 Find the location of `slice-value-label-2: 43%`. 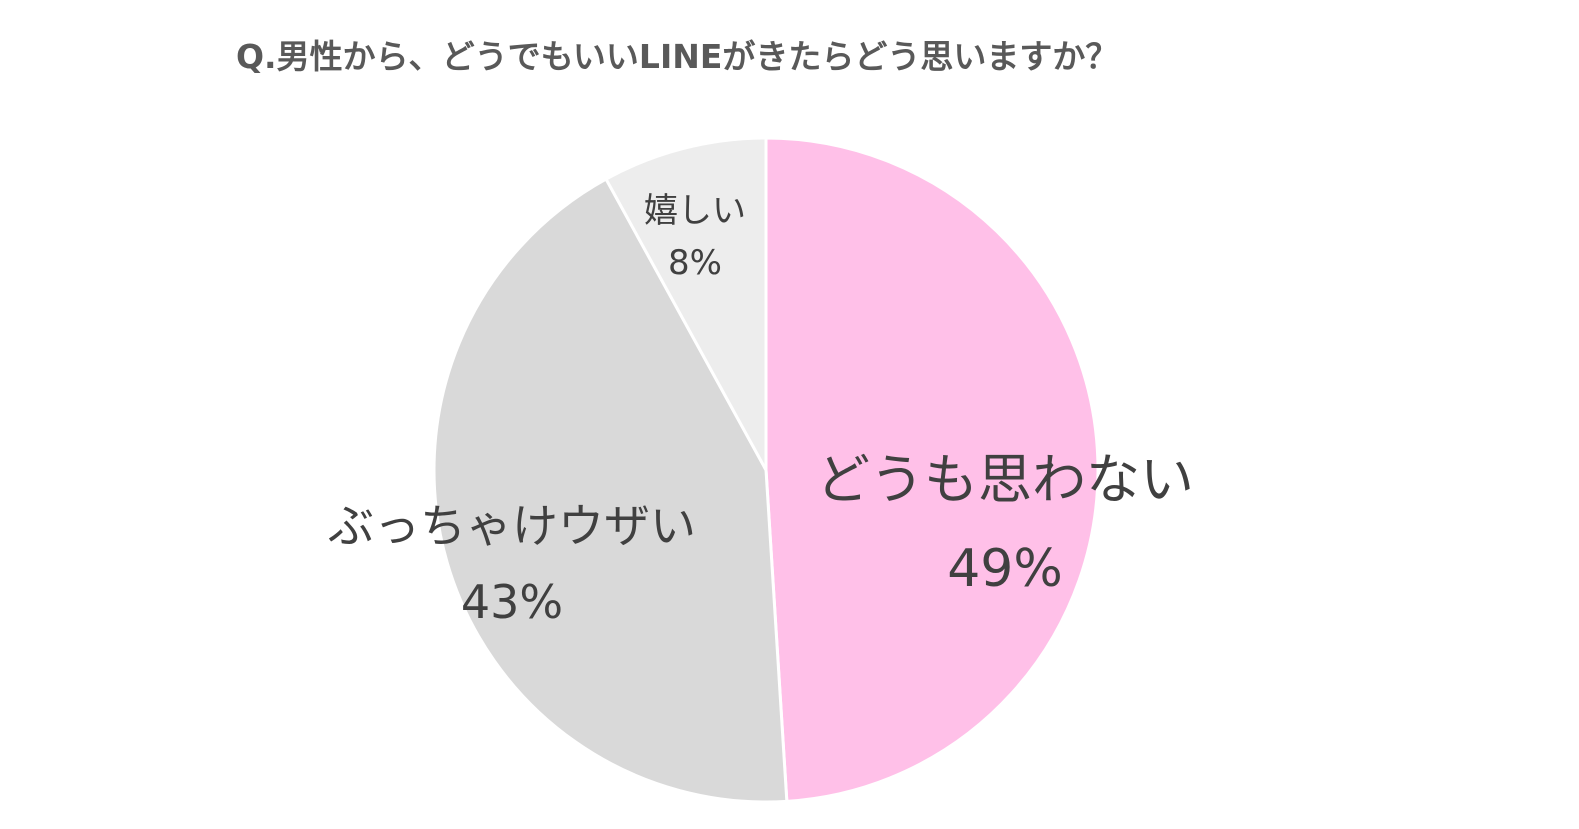

slice-value-label-2: 43% is located at coordinates (512, 602).